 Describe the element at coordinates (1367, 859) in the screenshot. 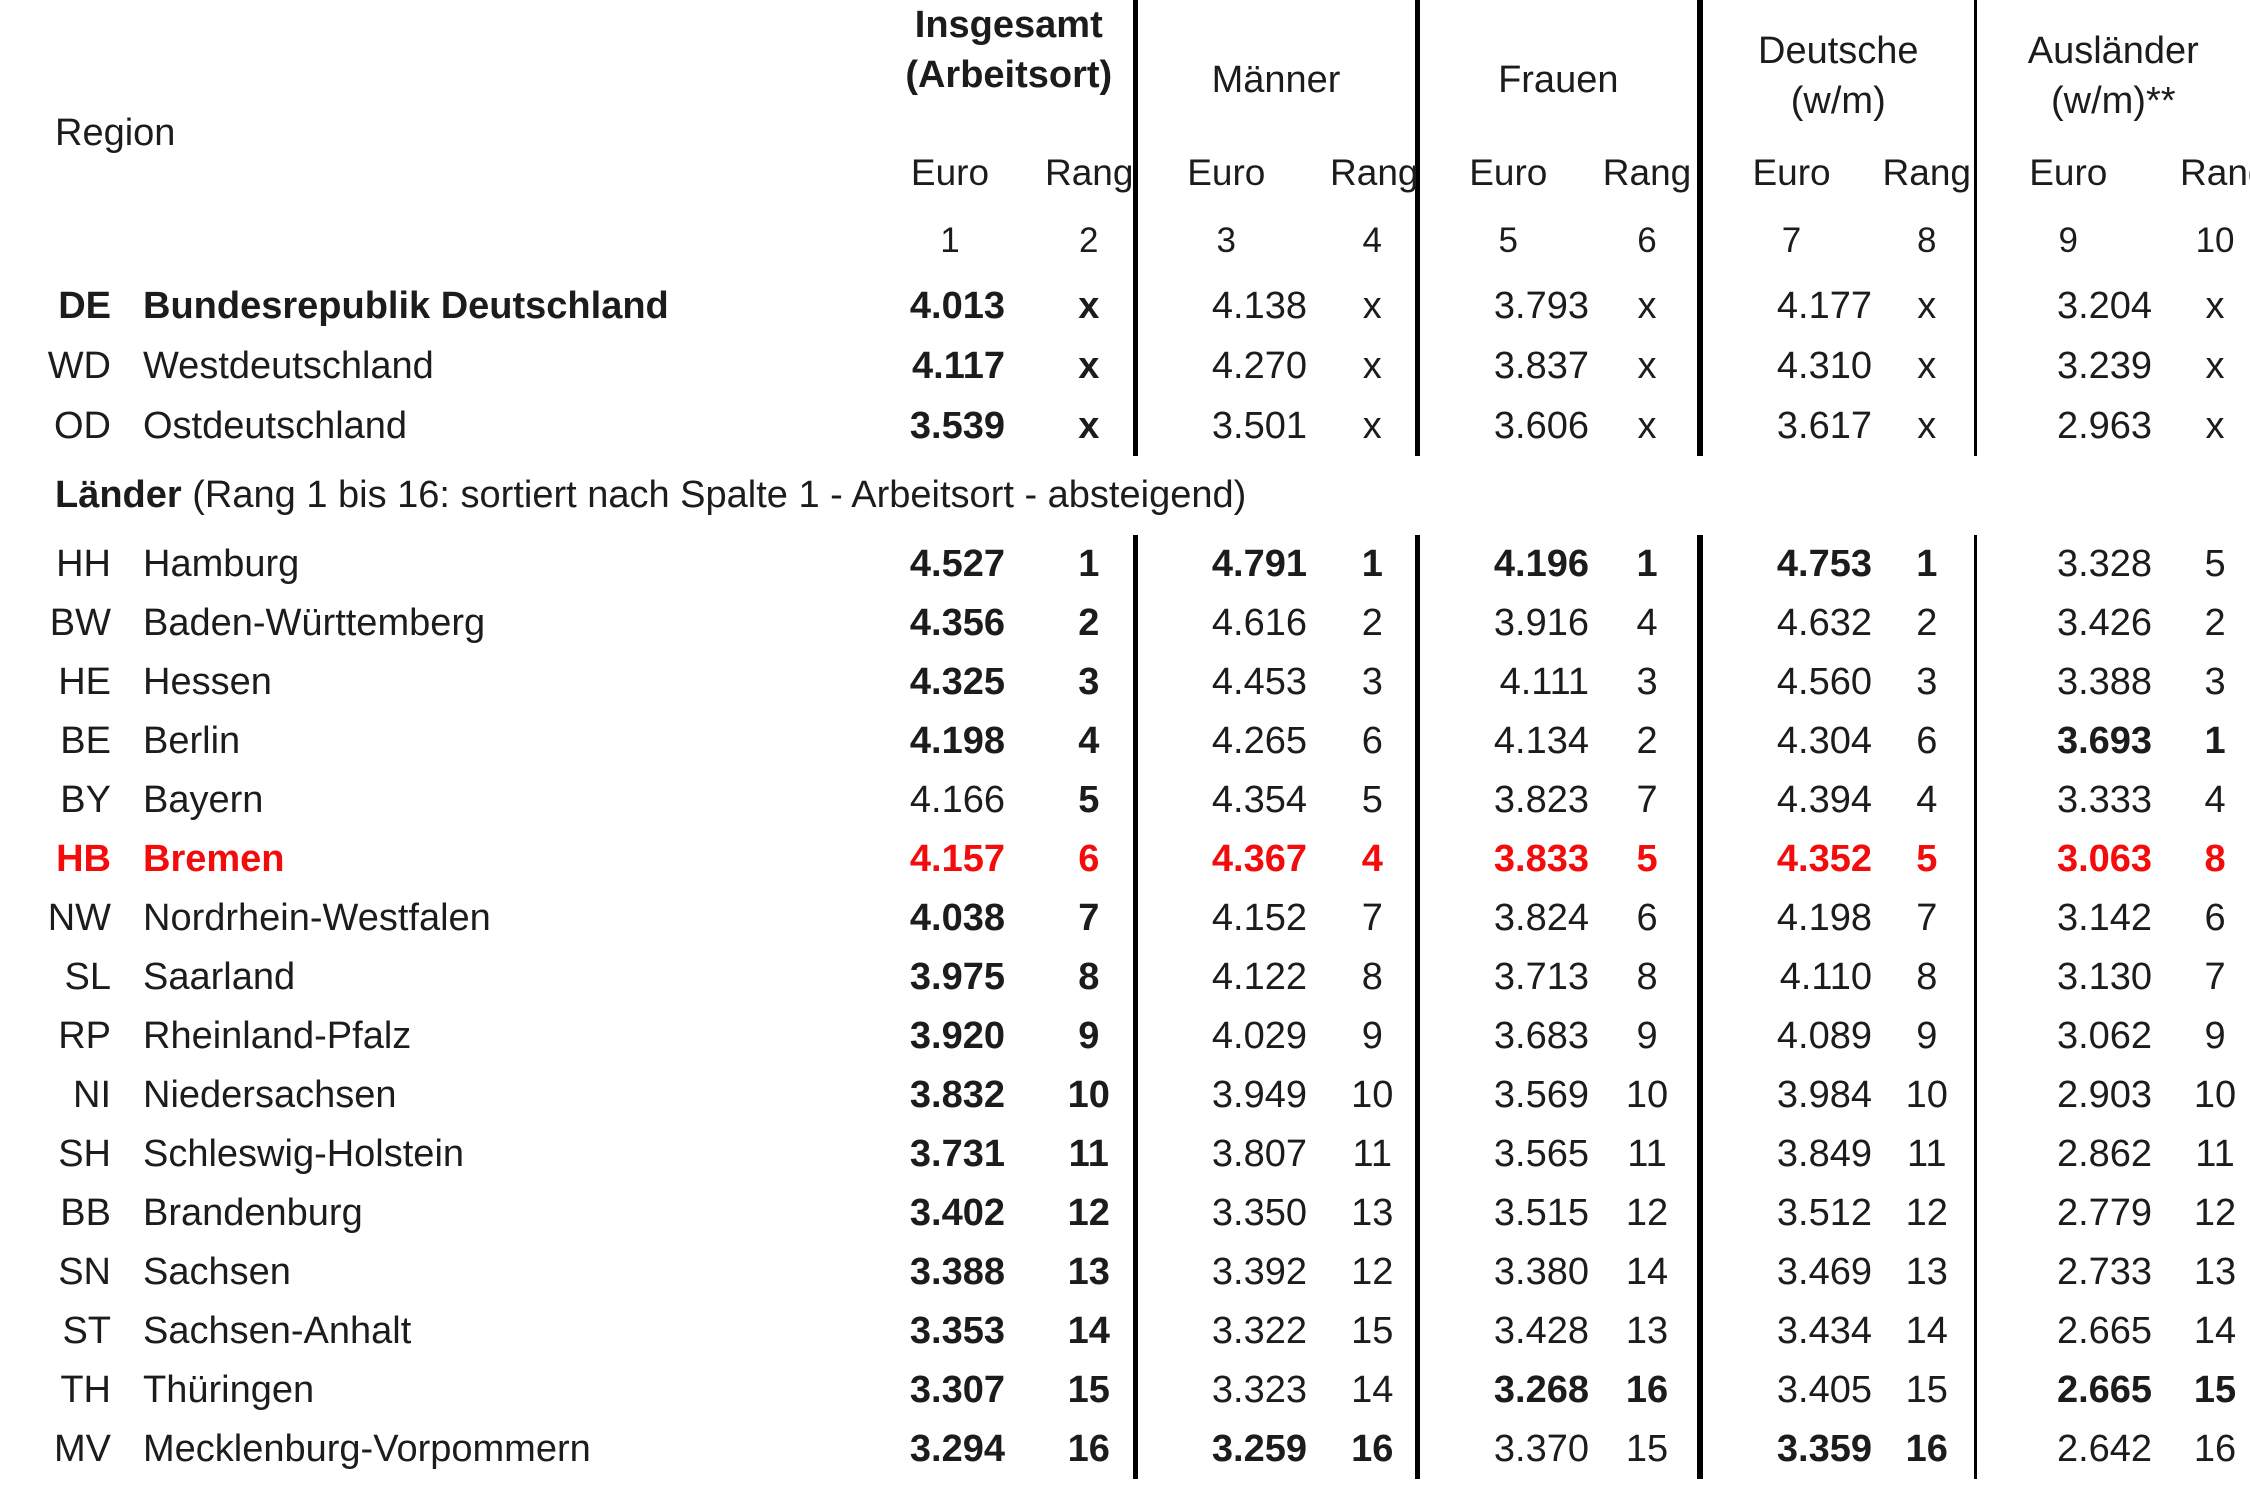

I see `maenner-rang-cell: 4` at that location.